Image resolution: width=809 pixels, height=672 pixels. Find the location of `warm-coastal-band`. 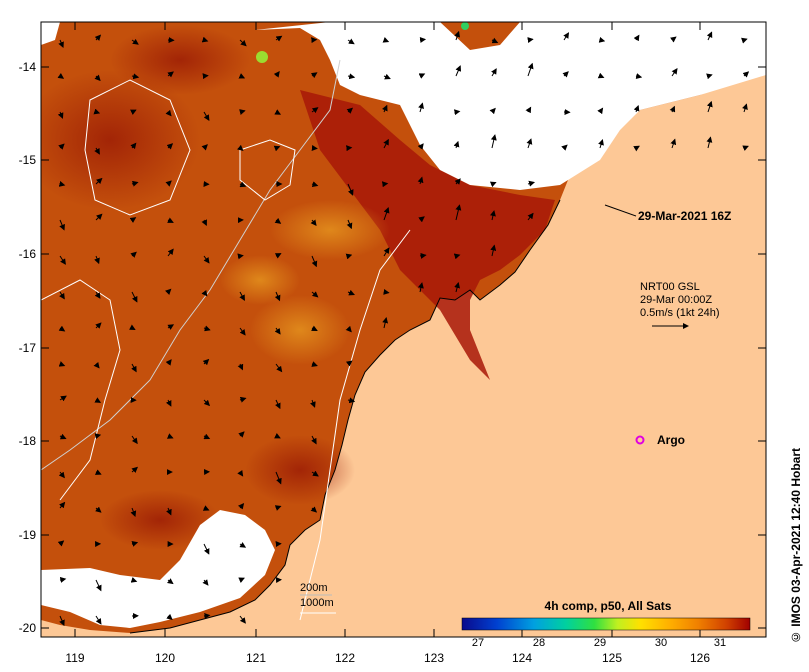

warm-coastal-band is located at coordinates (427, 235).